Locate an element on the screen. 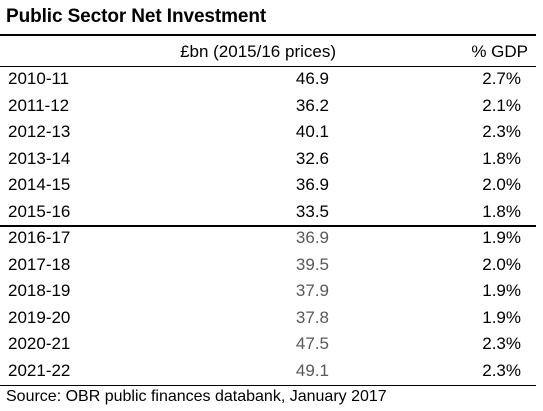 The image size is (543, 411). table-row: 2016-17 36.9 1.9% is located at coordinates (268, 238).